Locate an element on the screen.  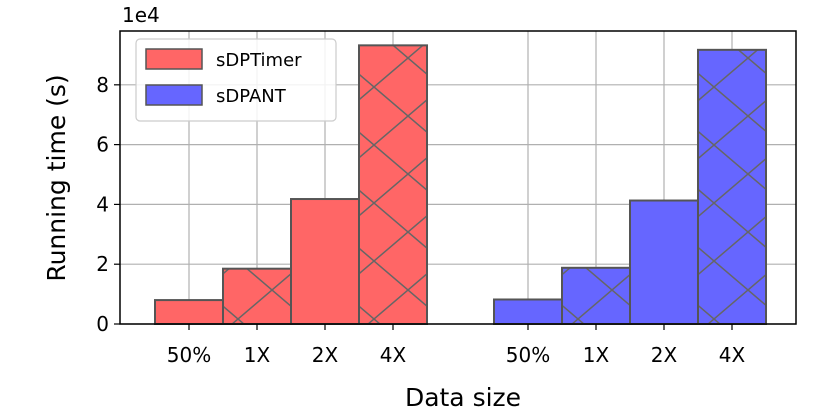
bar-sDPANT-50% is located at coordinates (528, 311).